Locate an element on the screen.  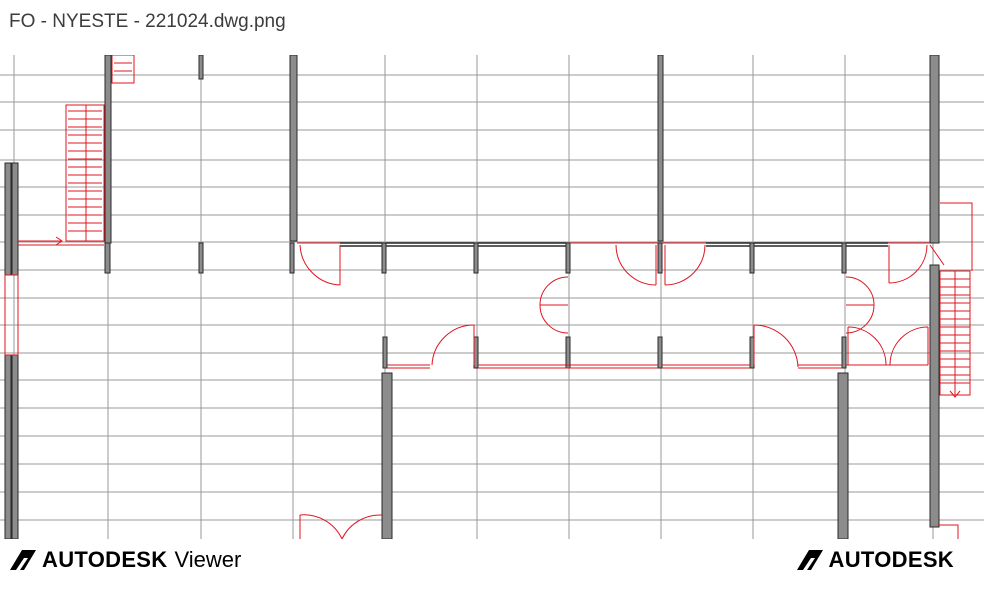
autodesk-brand-right: AUTODESK is located at coordinates (875, 560).